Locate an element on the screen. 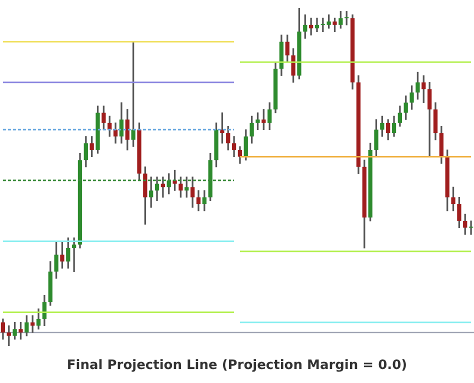 This screenshot has width=474, height=383. text: Final Projection Line (Projection Margin = 0.0) is located at coordinates (237, 365).